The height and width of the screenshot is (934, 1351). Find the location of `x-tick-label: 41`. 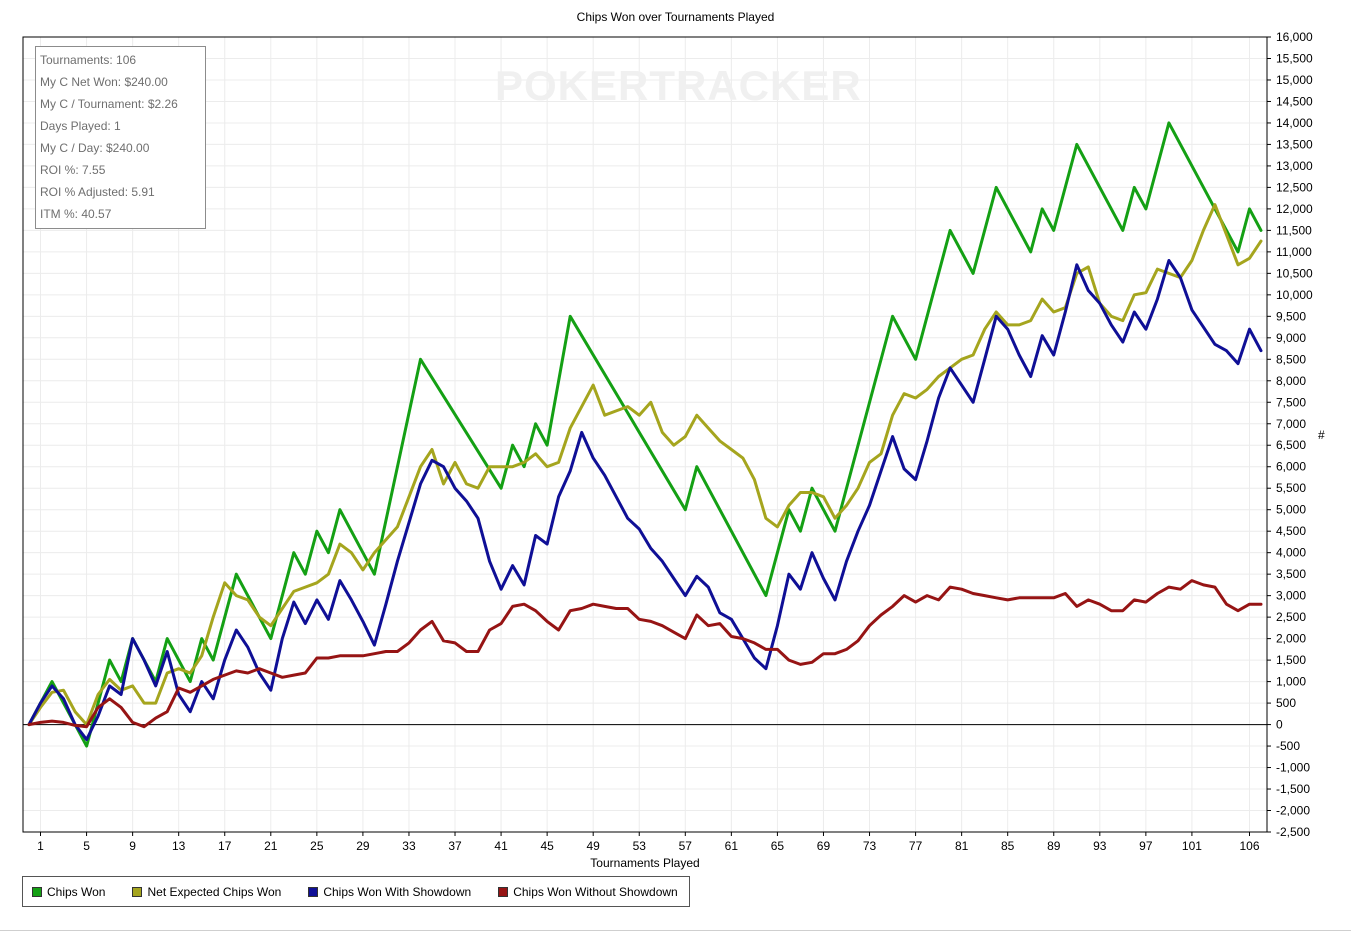

x-tick-label: 41 is located at coordinates (501, 846).